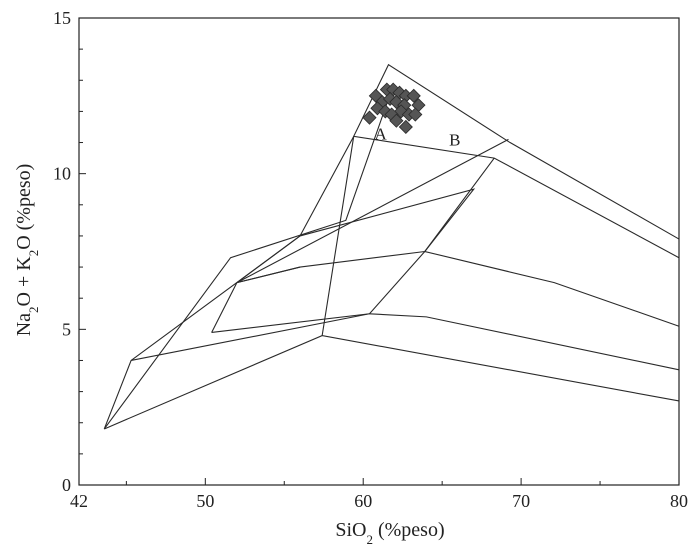 This screenshot has height=545, width=689. I want to click on x-axis-ticks: 42 50 60 70 80, so click(379, 494).